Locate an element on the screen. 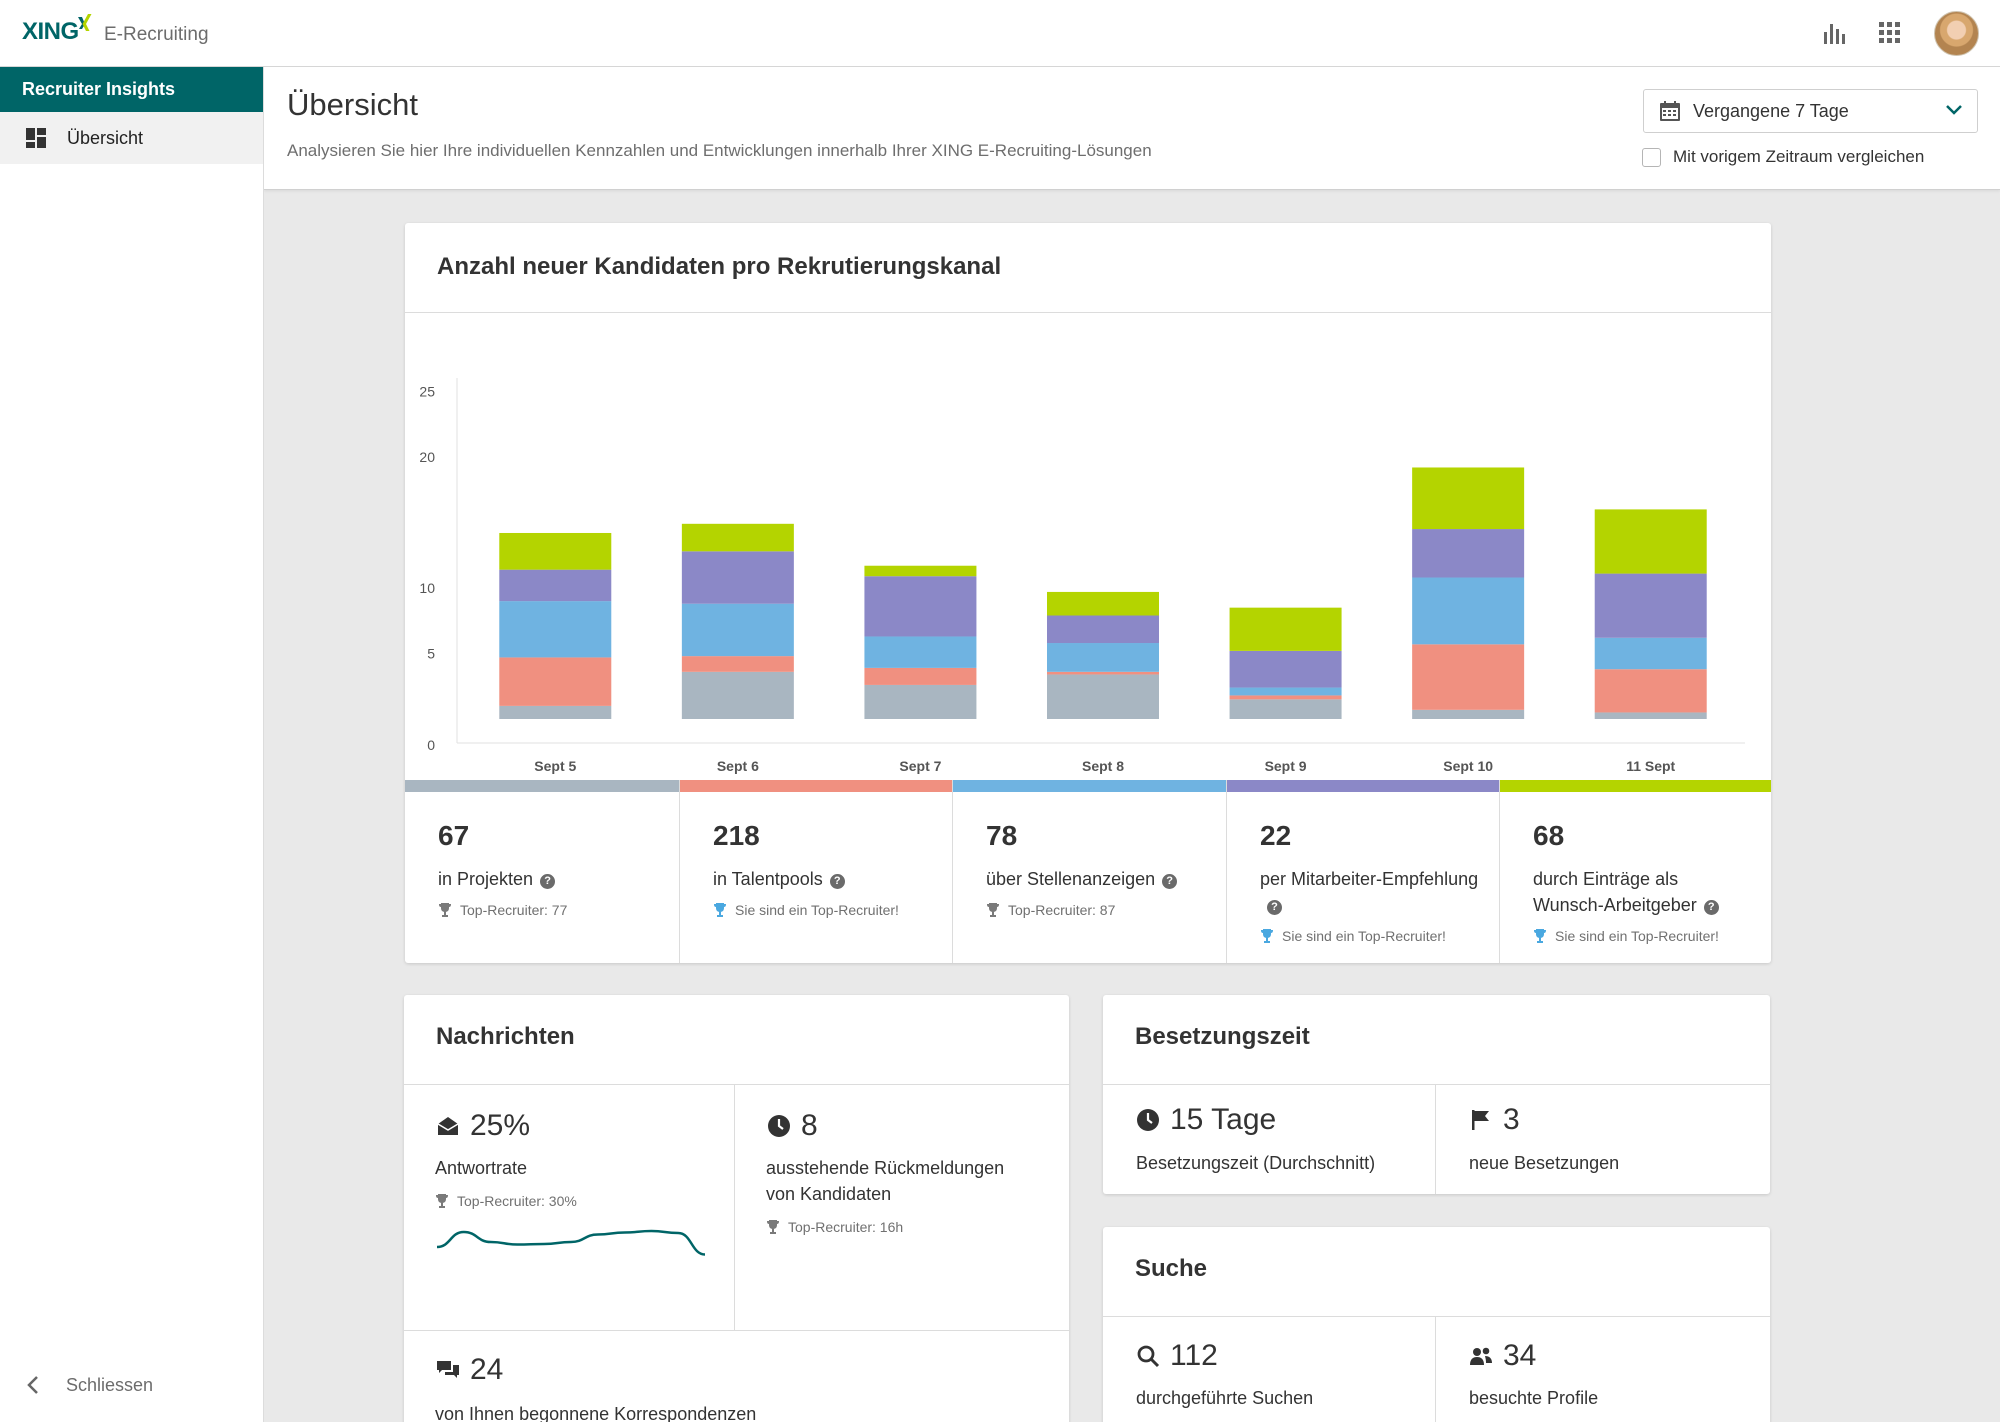  besetzungszeit-number: 15 Tage is located at coordinates (1223, 1119).